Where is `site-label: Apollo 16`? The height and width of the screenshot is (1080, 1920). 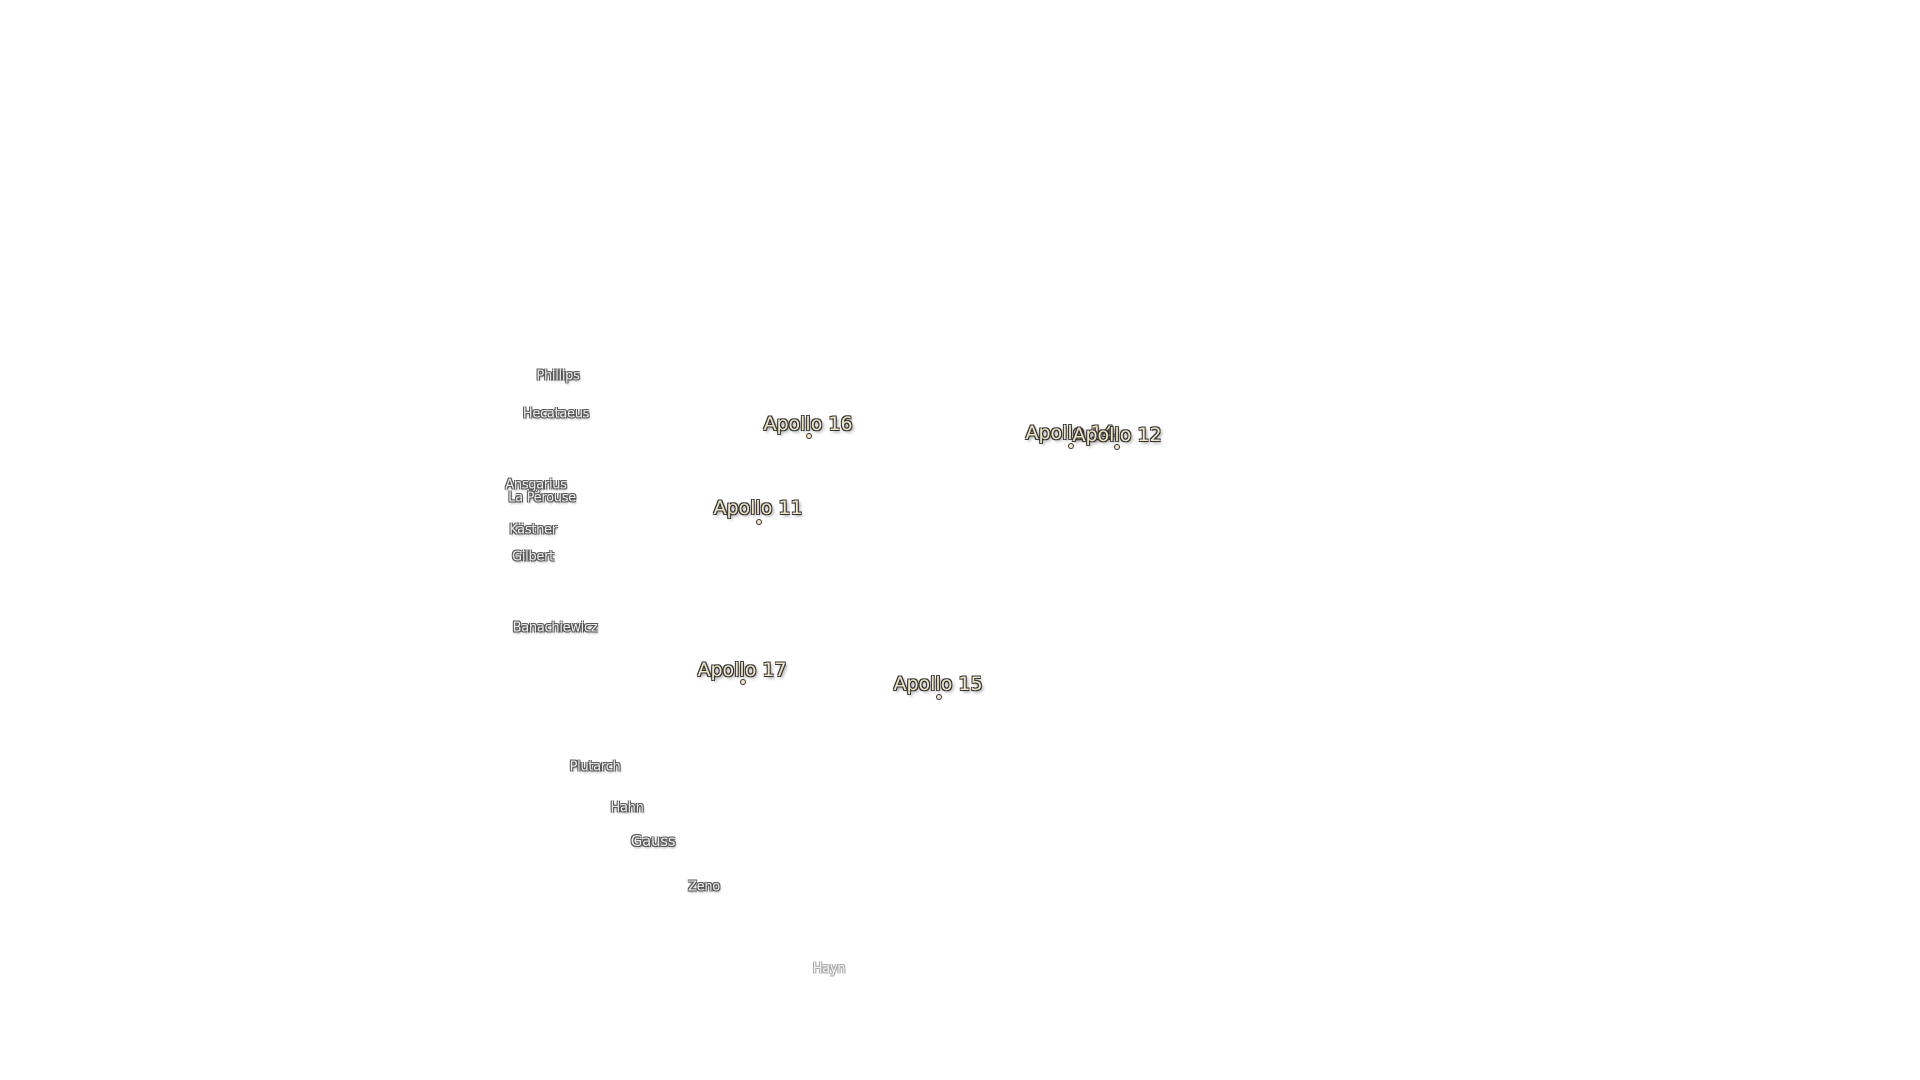 site-label: Apollo 16 is located at coordinates (808, 424).